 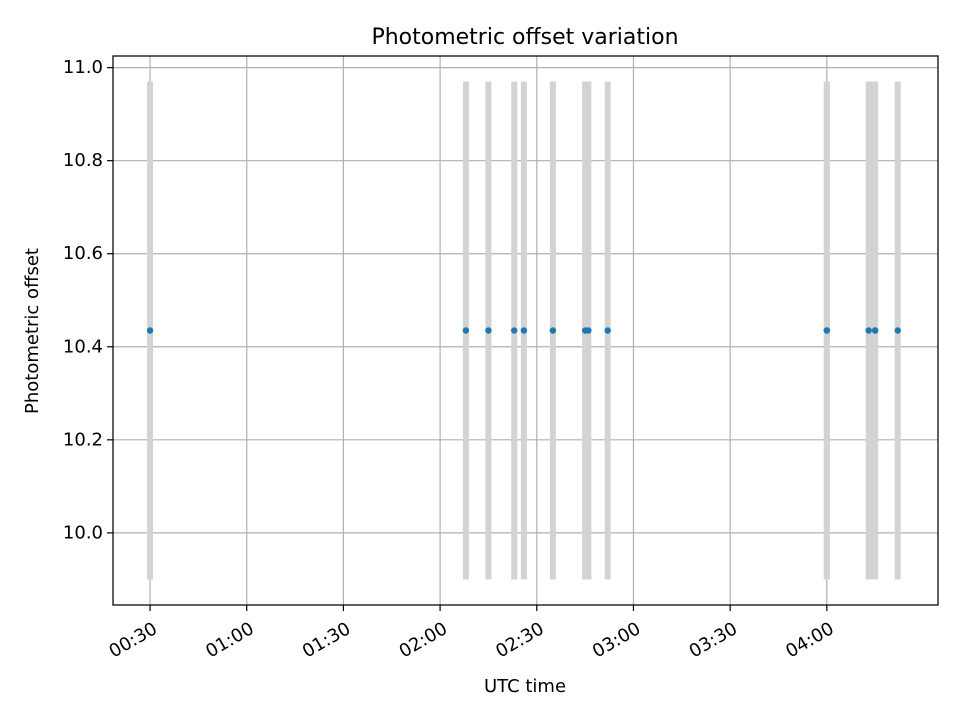 I want to click on chart-title: Photometric offset variation, so click(x=524, y=37).